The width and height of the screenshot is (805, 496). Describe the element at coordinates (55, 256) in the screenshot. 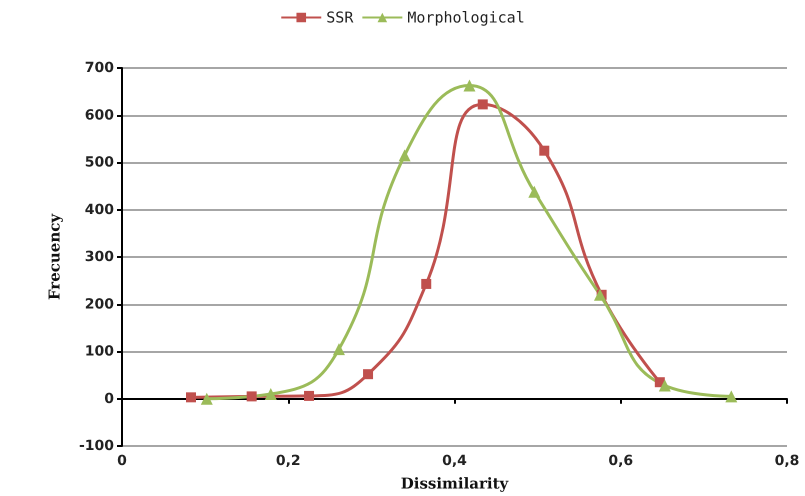

I see `y-axis-title: Frecuency` at that location.